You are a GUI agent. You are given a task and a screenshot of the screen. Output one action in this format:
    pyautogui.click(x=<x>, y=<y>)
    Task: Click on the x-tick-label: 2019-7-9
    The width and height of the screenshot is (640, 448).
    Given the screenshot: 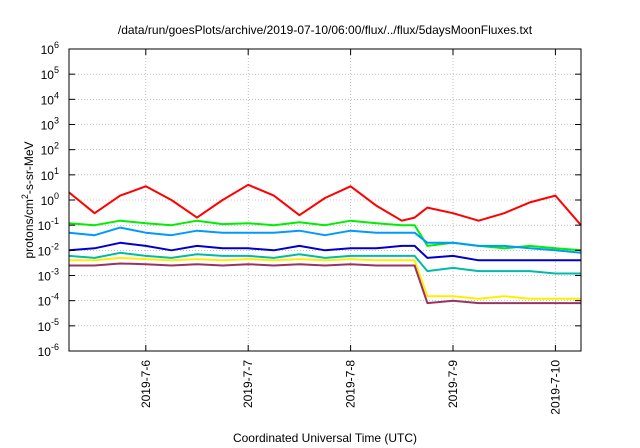 What is the action you would take?
    pyautogui.click(x=453, y=384)
    